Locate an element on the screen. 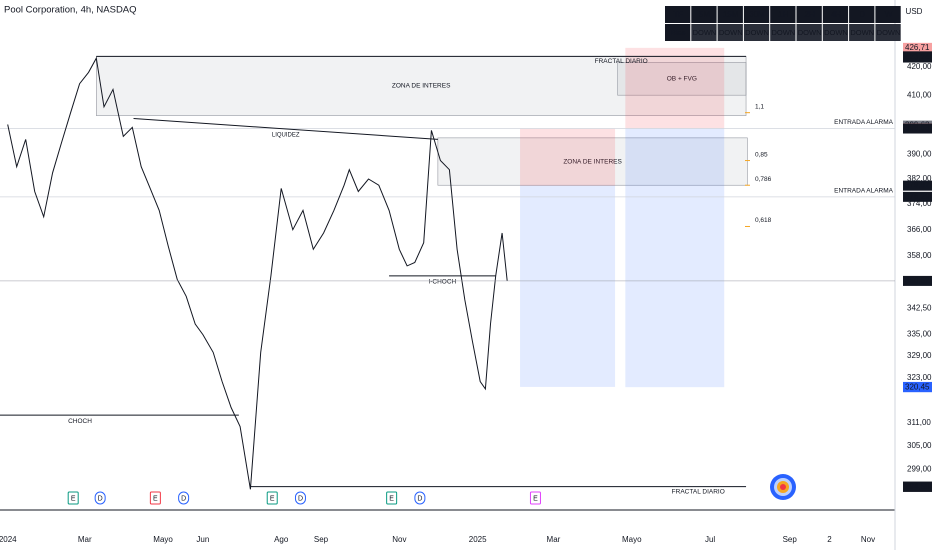 Image resolution: width=932 pixels, height=550 pixels. x-tick-label: Jul is located at coordinates (710, 539).